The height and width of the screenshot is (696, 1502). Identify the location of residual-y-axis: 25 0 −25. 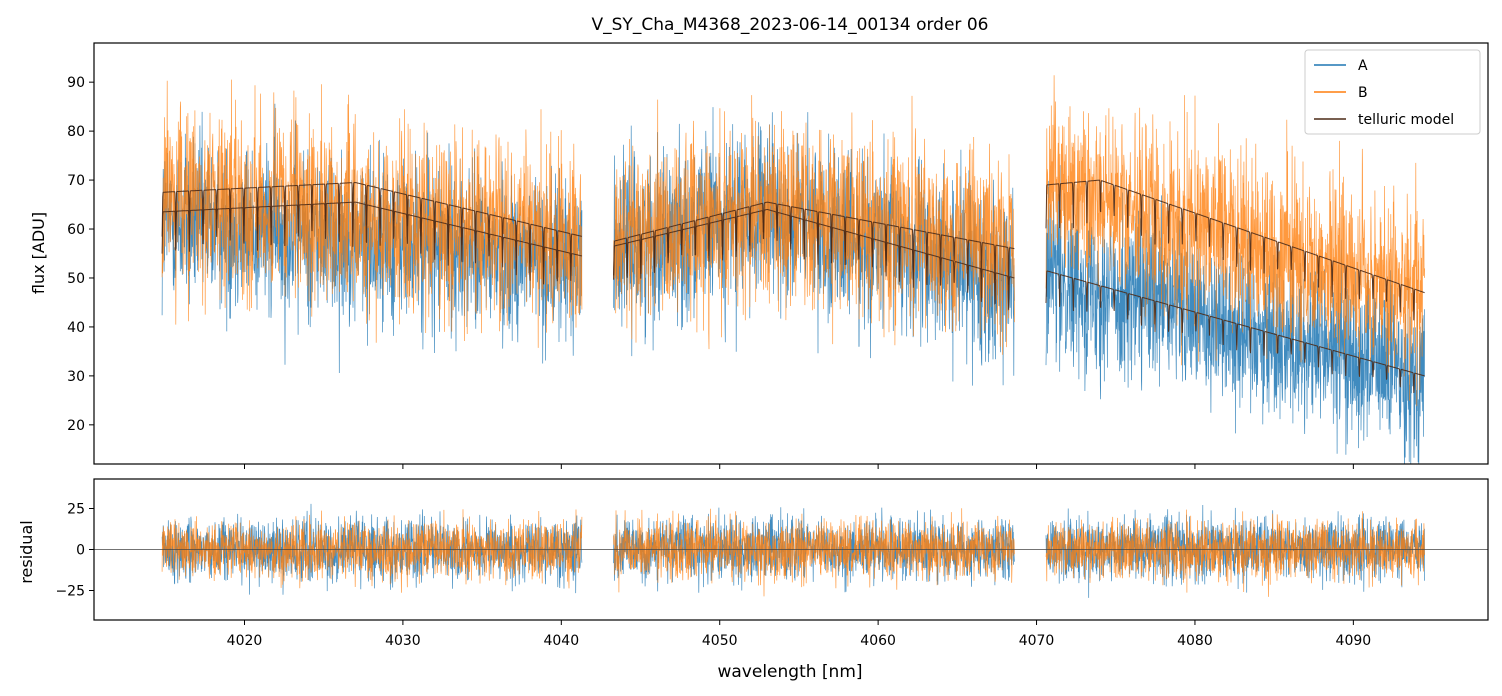
(74, 550).